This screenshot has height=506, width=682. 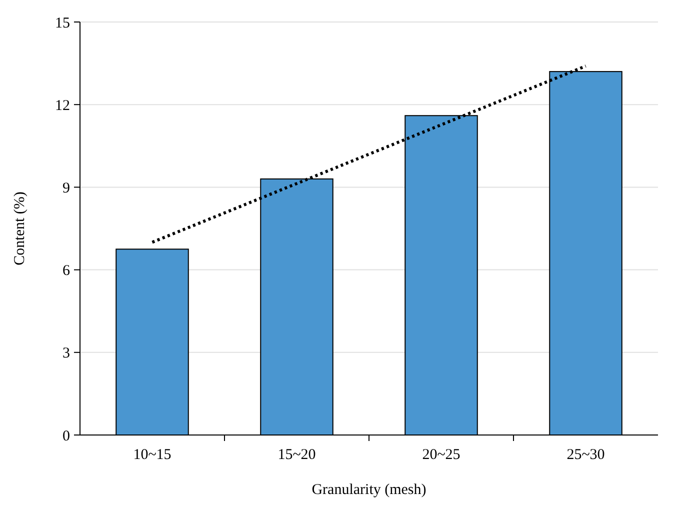 What do you see at coordinates (152, 455) in the screenshot?
I see `x-tick-label: 10~15` at bounding box center [152, 455].